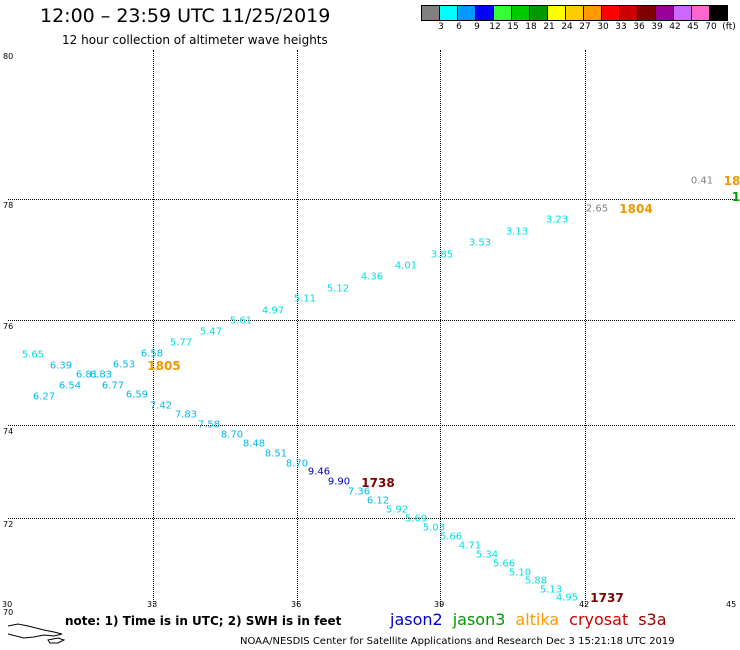  I want to click on wave-height-value: 6.39, so click(61, 366).